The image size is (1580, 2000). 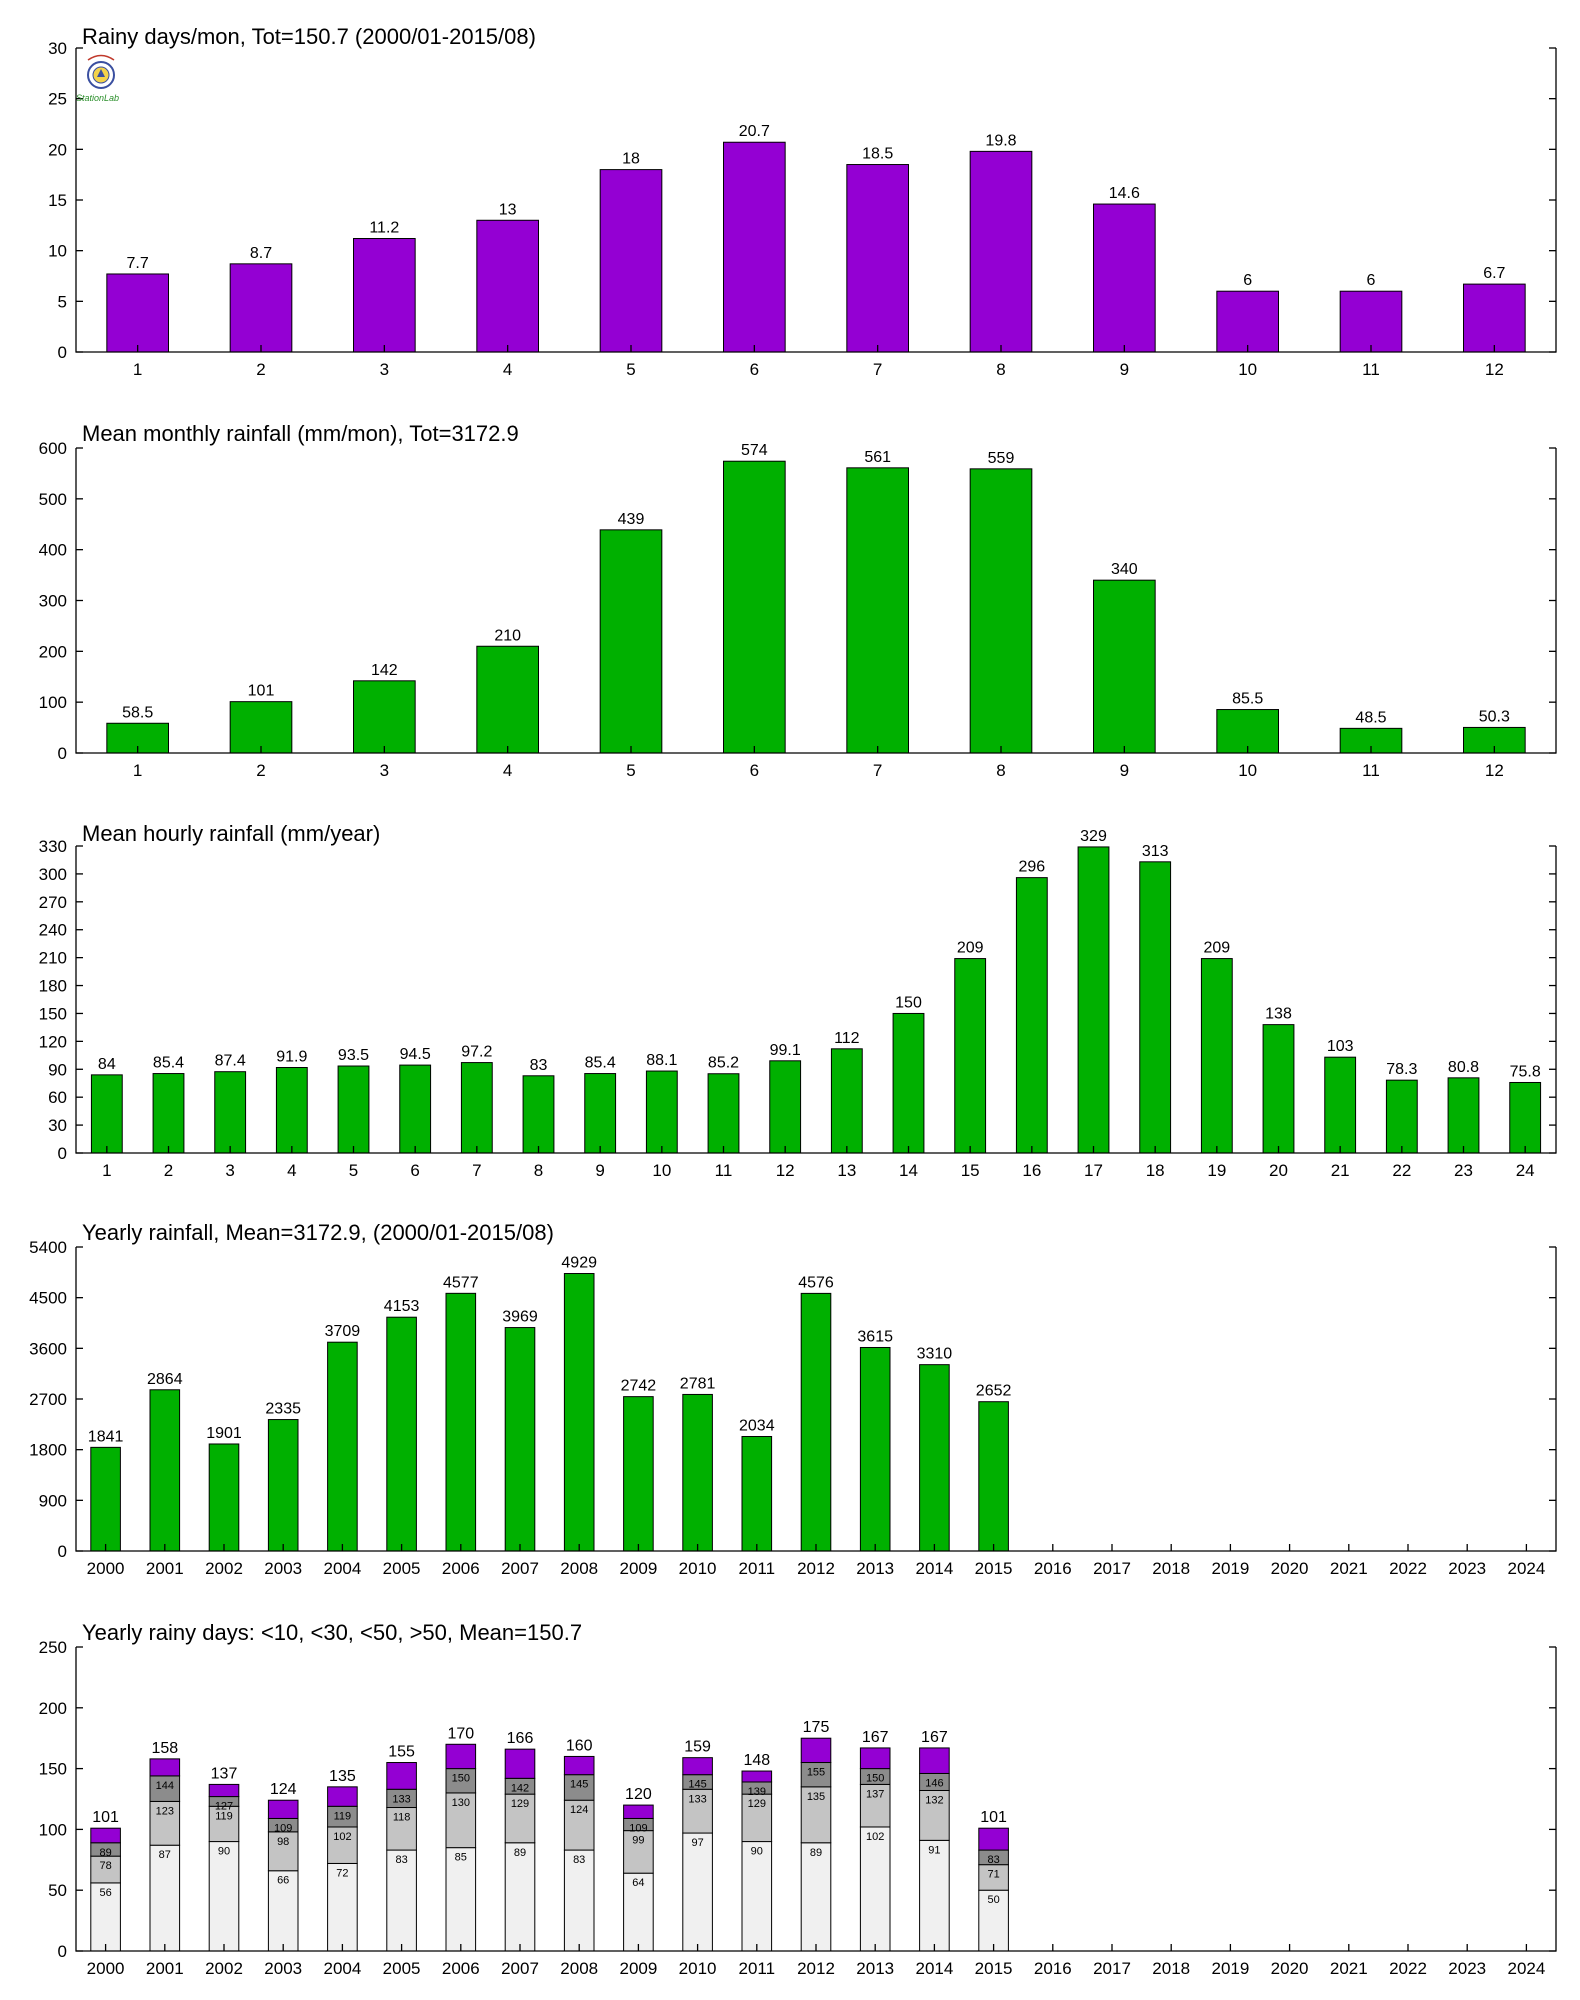 I want to click on x-tick-label: 2004, so click(x=342, y=1968).